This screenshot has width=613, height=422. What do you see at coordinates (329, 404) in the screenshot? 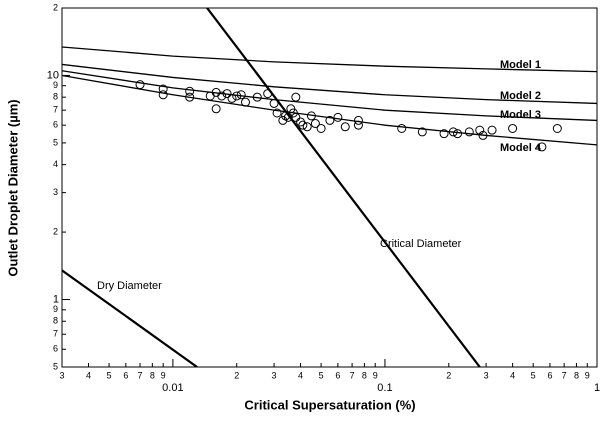
I see `x-axis-label: Critical Supersaturation (%)` at bounding box center [329, 404].